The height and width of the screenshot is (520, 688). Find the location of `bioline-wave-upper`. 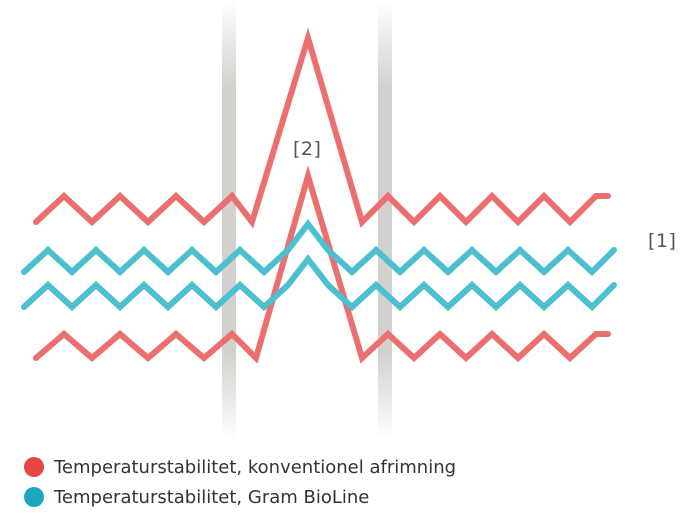

bioline-wave-upper is located at coordinates (319, 248).